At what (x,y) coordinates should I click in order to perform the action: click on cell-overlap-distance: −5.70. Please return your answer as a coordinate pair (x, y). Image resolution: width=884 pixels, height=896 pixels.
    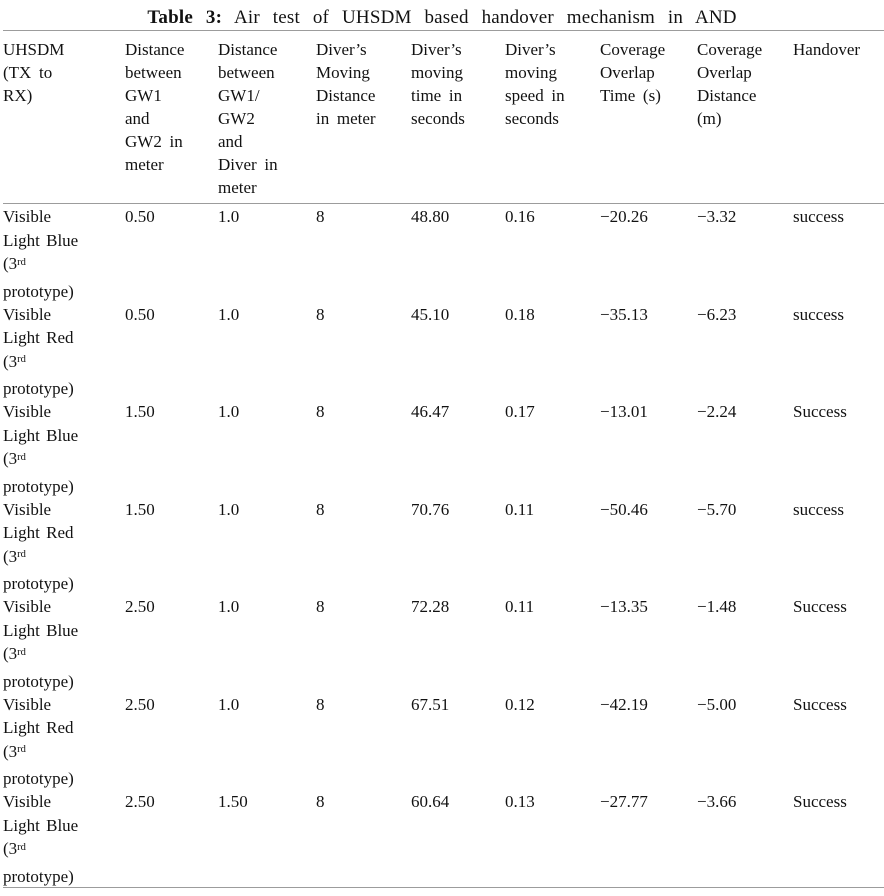
    Looking at the image, I should click on (717, 509).